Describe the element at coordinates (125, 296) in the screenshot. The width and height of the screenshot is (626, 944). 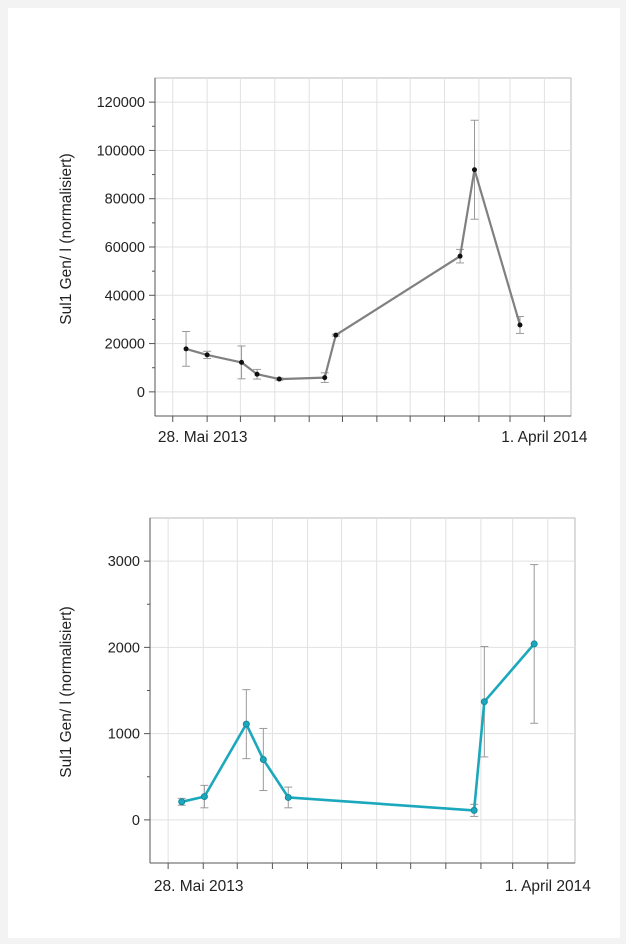
I see `chart1-ytick-label: 40000` at that location.